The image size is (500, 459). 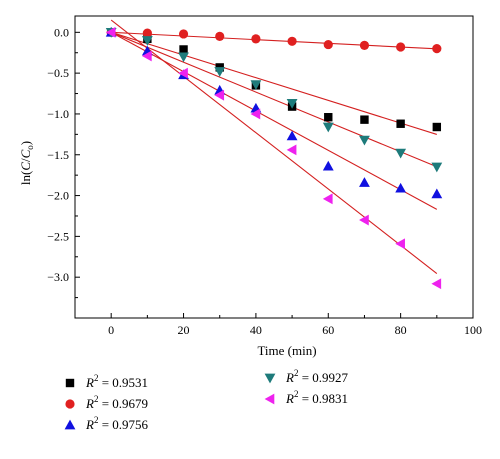 What do you see at coordinates (286, 350) in the screenshot?
I see `x-axis-title: Time (min)` at bounding box center [286, 350].